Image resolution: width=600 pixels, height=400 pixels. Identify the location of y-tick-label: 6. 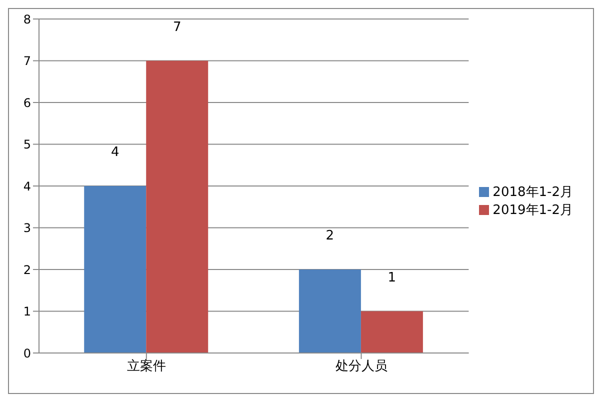
(27, 103).